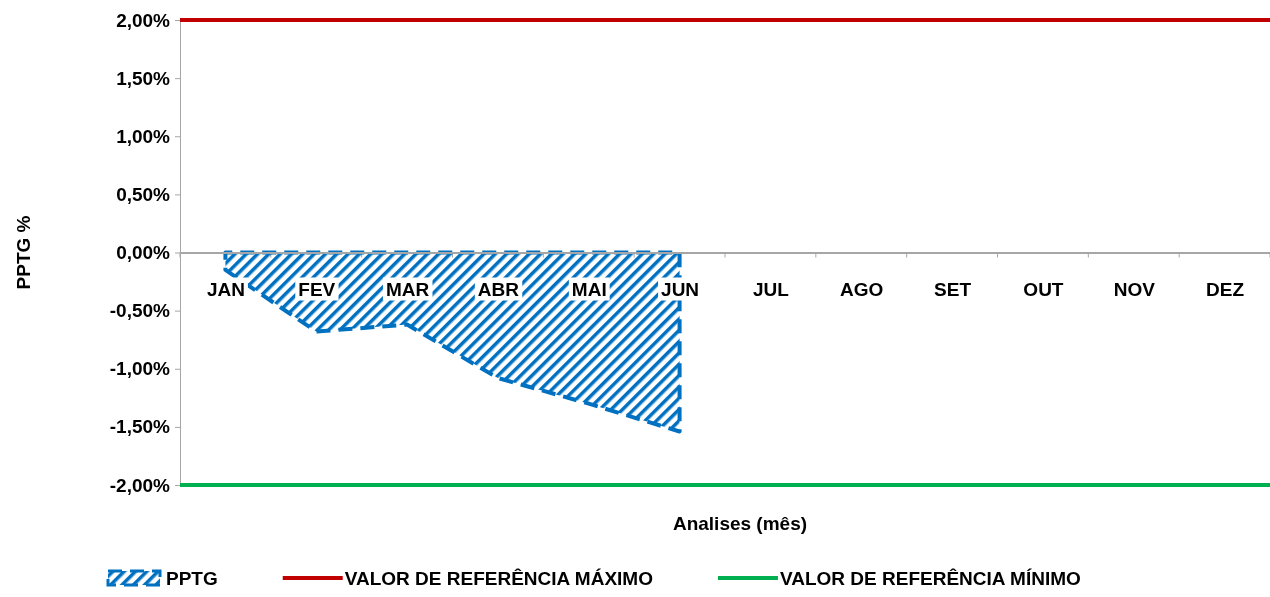 This screenshot has height=597, width=1270. Describe the element at coordinates (498, 578) in the screenshot. I see `legend-label: VALOR DE REFERÊNCIA MÁXIMO` at that location.